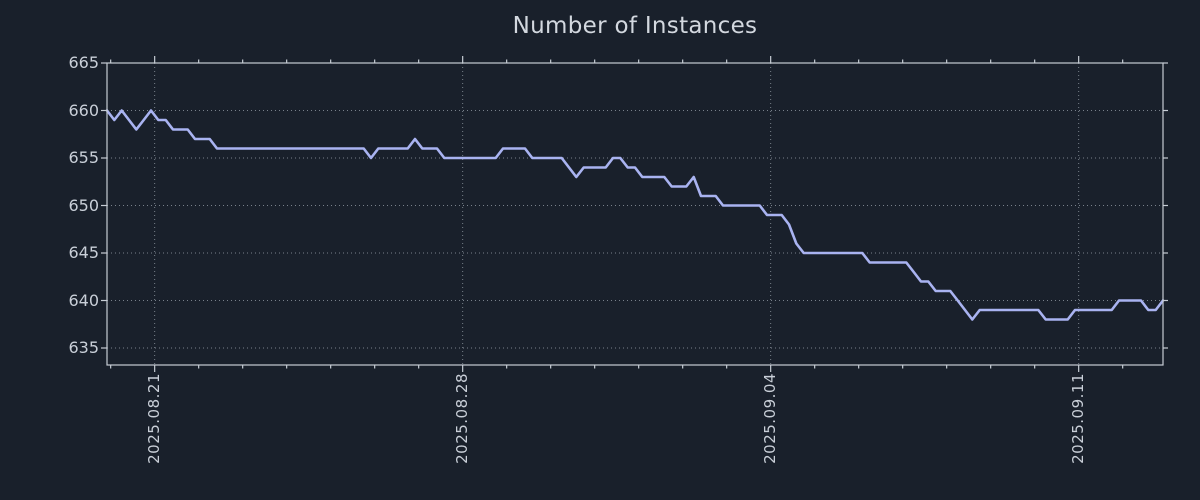 Image resolution: width=1200 pixels, height=500 pixels. I want to click on y-axis-tick-label: 640, so click(83, 300).